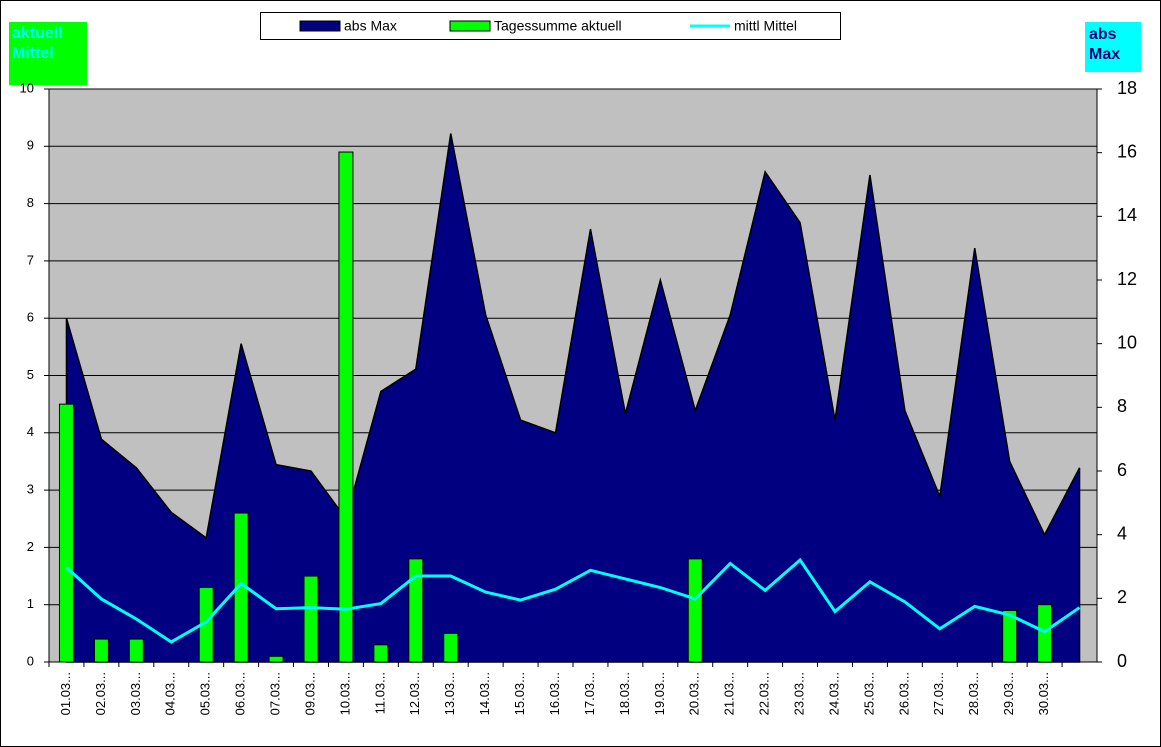 The image size is (1161, 747). What do you see at coordinates (30, 603) in the screenshot?
I see `y-tick-label: 1` at bounding box center [30, 603].